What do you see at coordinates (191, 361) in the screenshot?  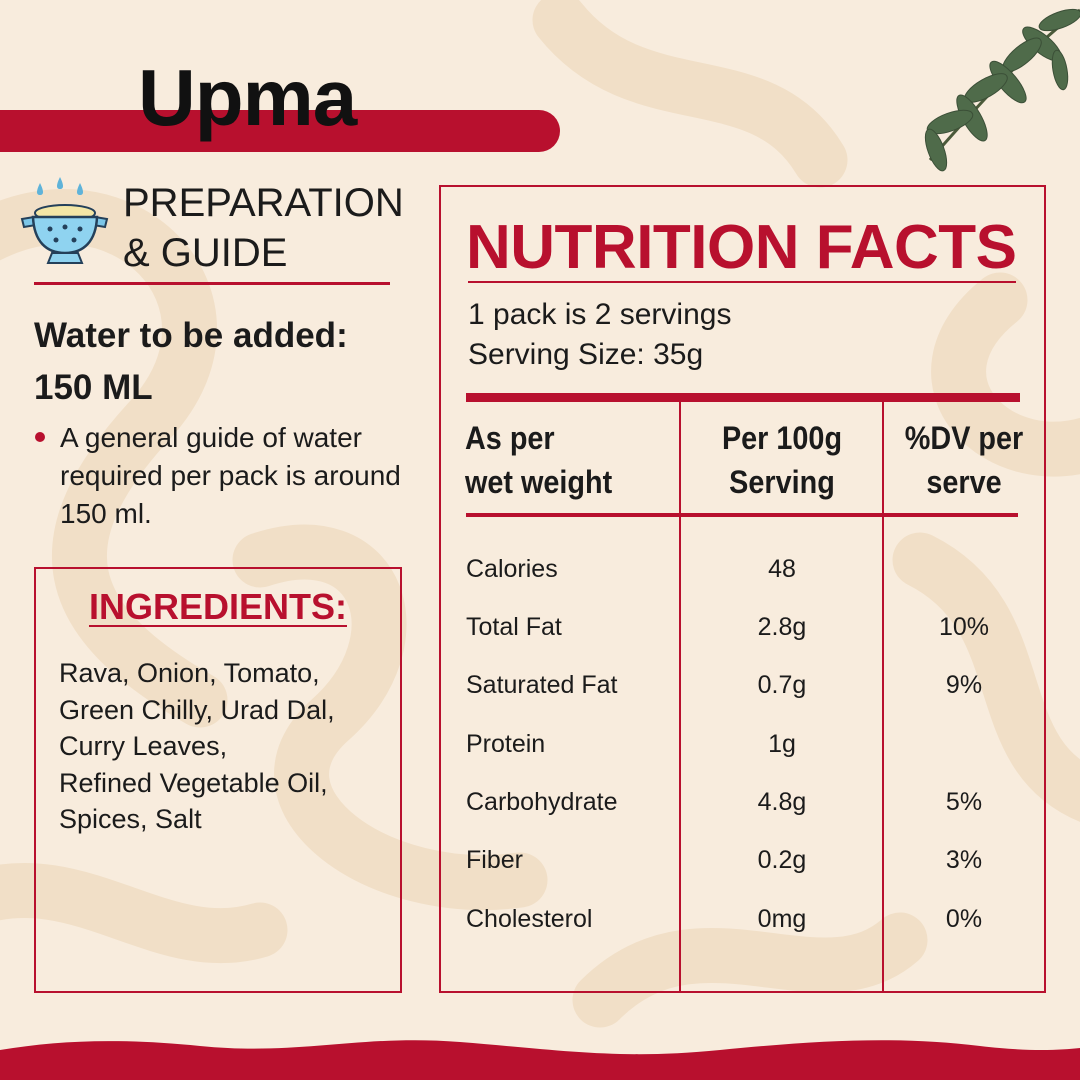 I see `water-amount: Water to be added: 150 ML` at bounding box center [191, 361].